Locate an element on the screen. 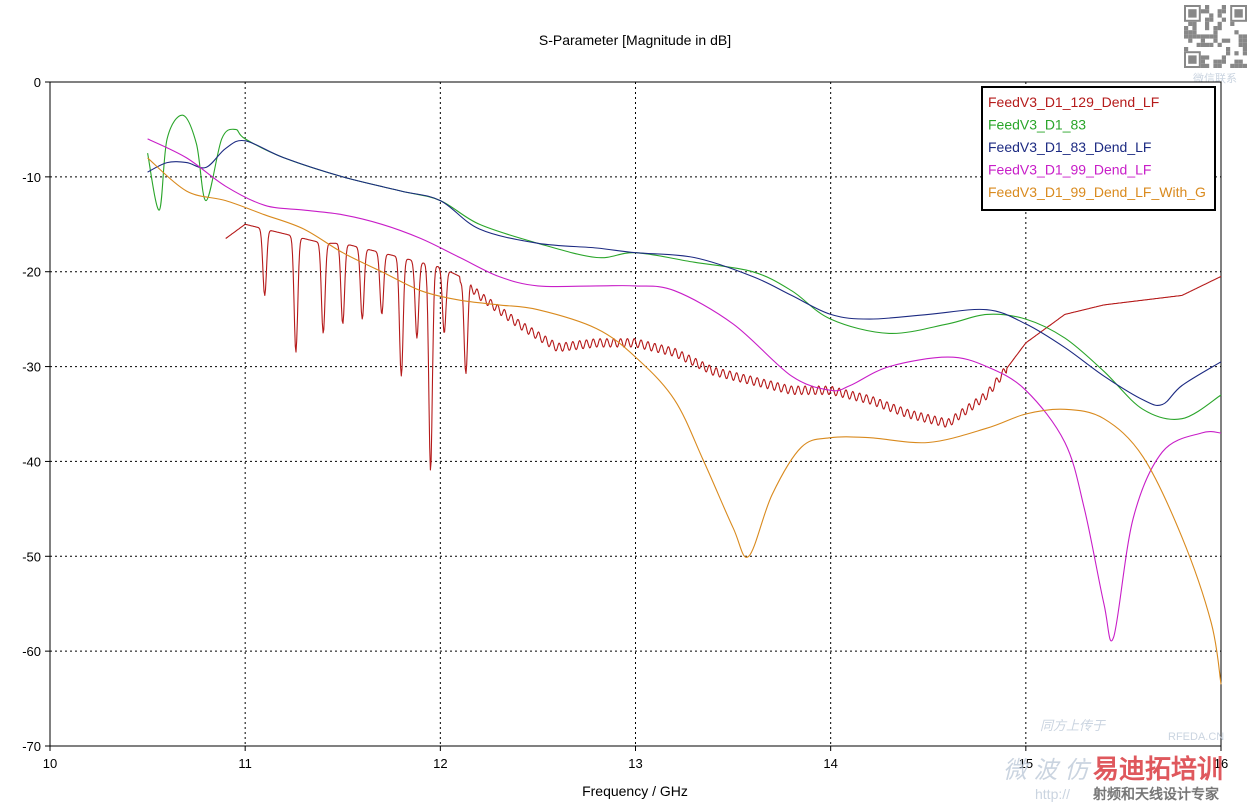 This screenshot has height=807, width=1251. watermark-url: http:// is located at coordinates (1052, 794).